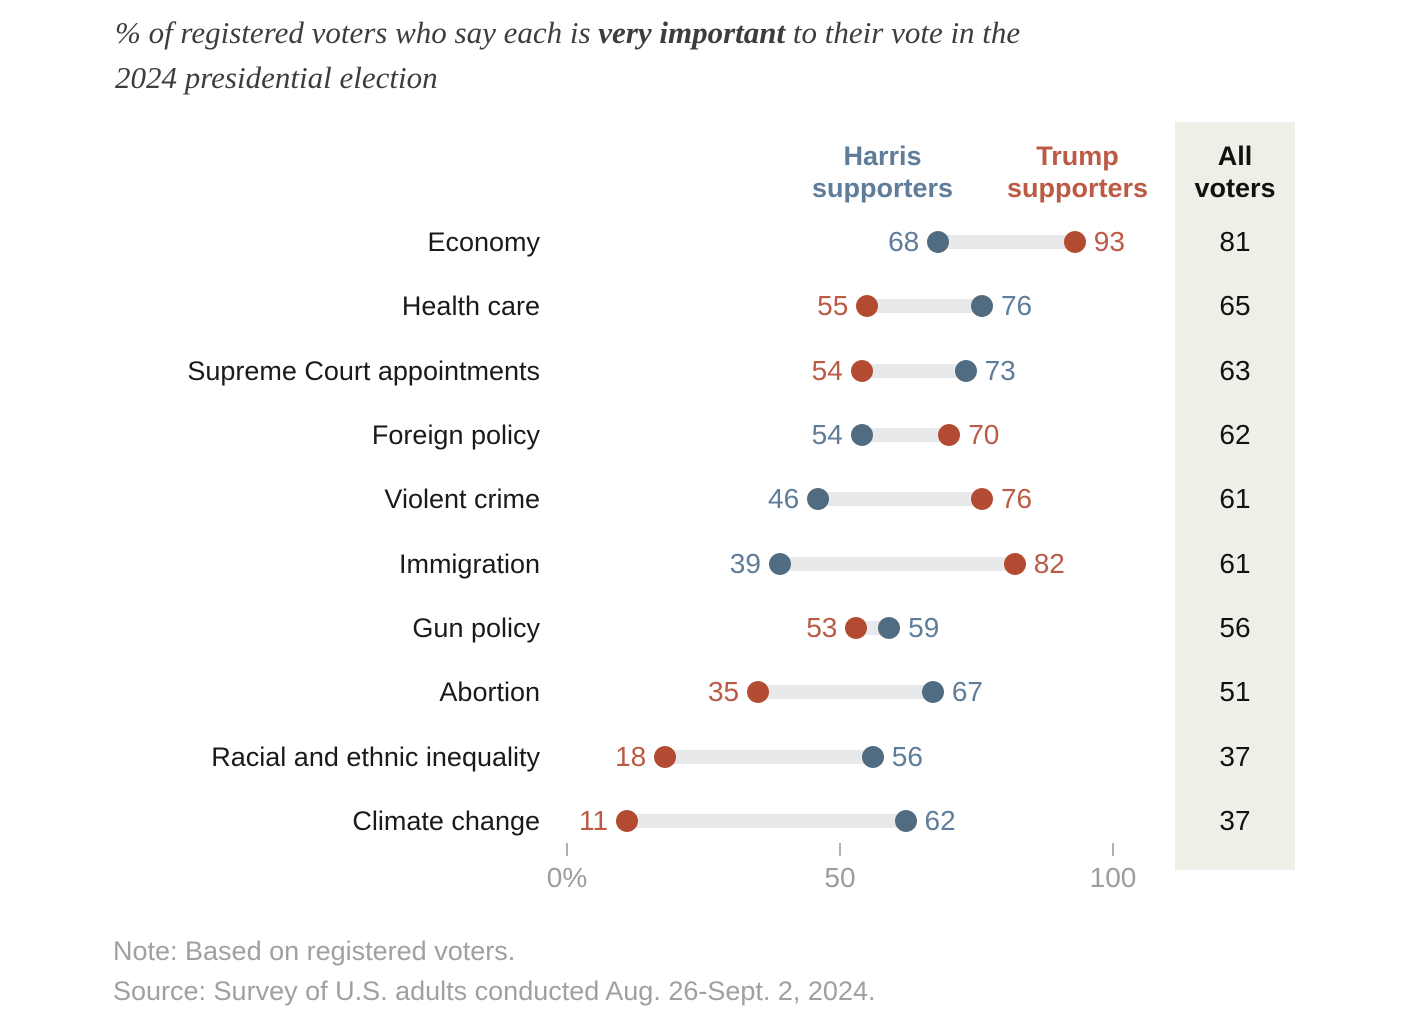  What do you see at coordinates (723, 691) in the screenshot?
I see `trump-value: 35` at bounding box center [723, 691].